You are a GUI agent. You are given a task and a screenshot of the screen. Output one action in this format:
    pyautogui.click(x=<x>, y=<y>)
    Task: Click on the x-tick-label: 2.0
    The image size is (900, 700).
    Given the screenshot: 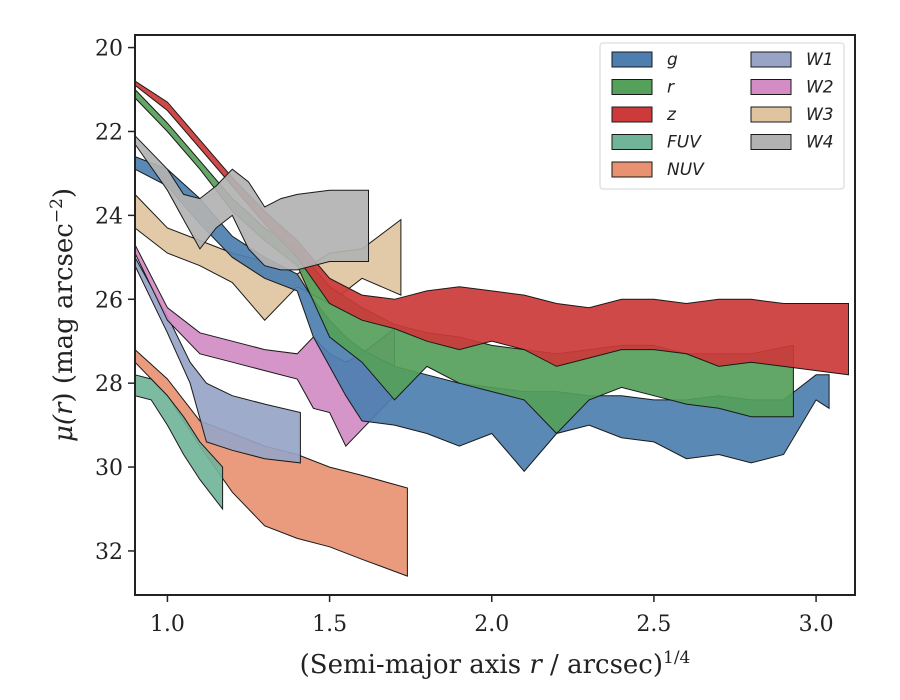 What is the action you would take?
    pyautogui.click(x=491, y=624)
    